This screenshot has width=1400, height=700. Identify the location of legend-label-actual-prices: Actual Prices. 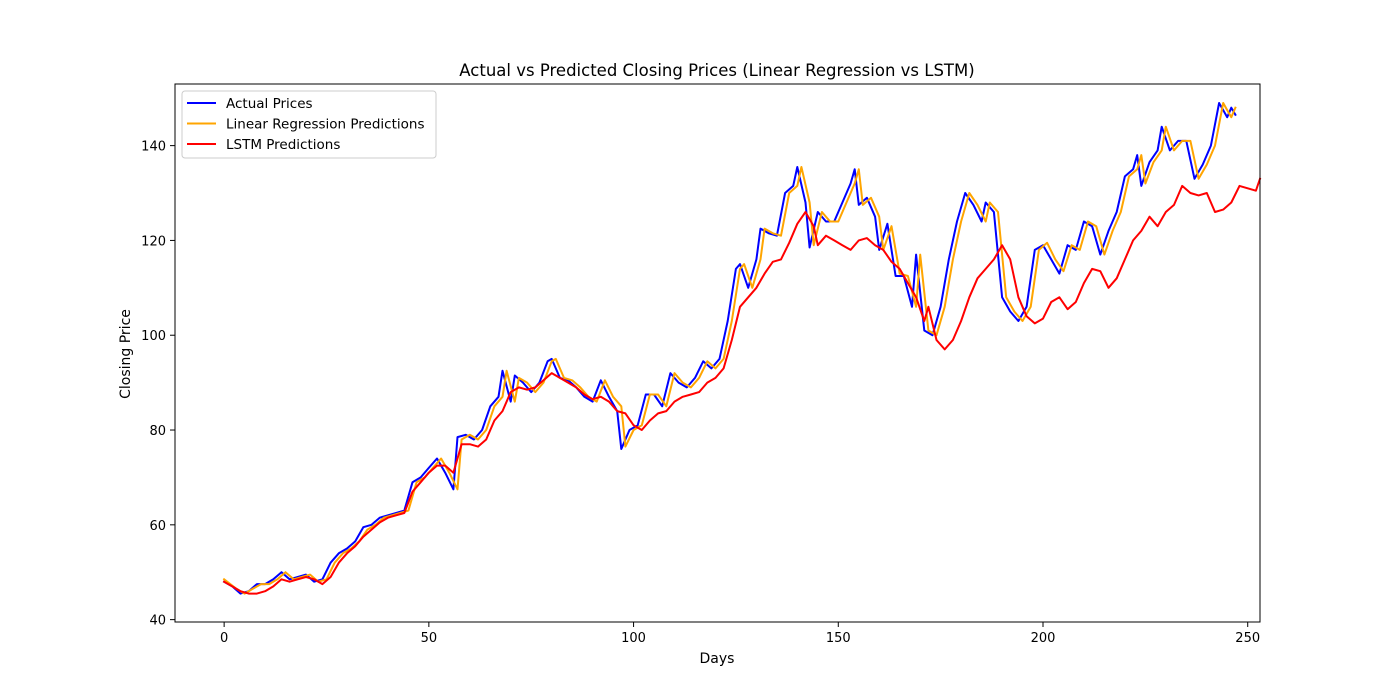
(269, 104).